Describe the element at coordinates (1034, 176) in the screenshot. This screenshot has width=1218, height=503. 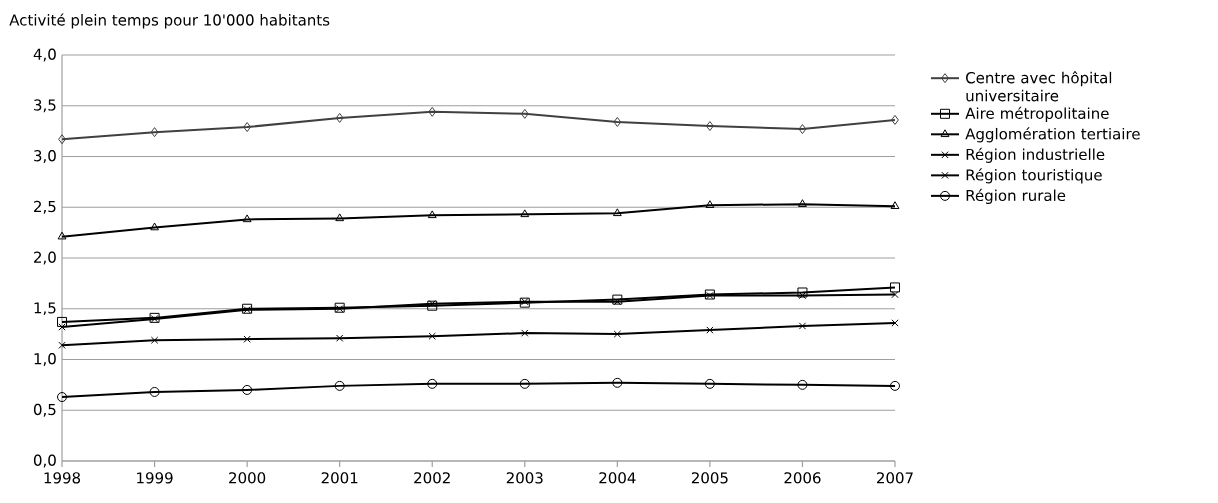
I see `legend-label: Région touristique` at that location.